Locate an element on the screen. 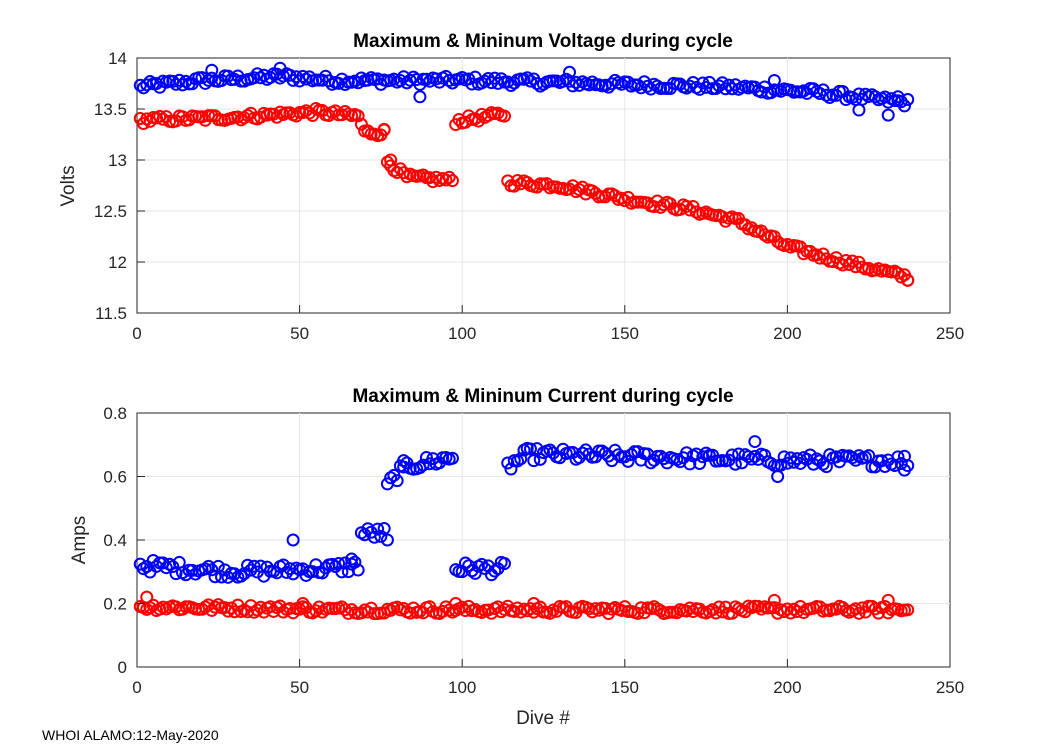  voltage-x-tick-label: 200 is located at coordinates (787, 333).